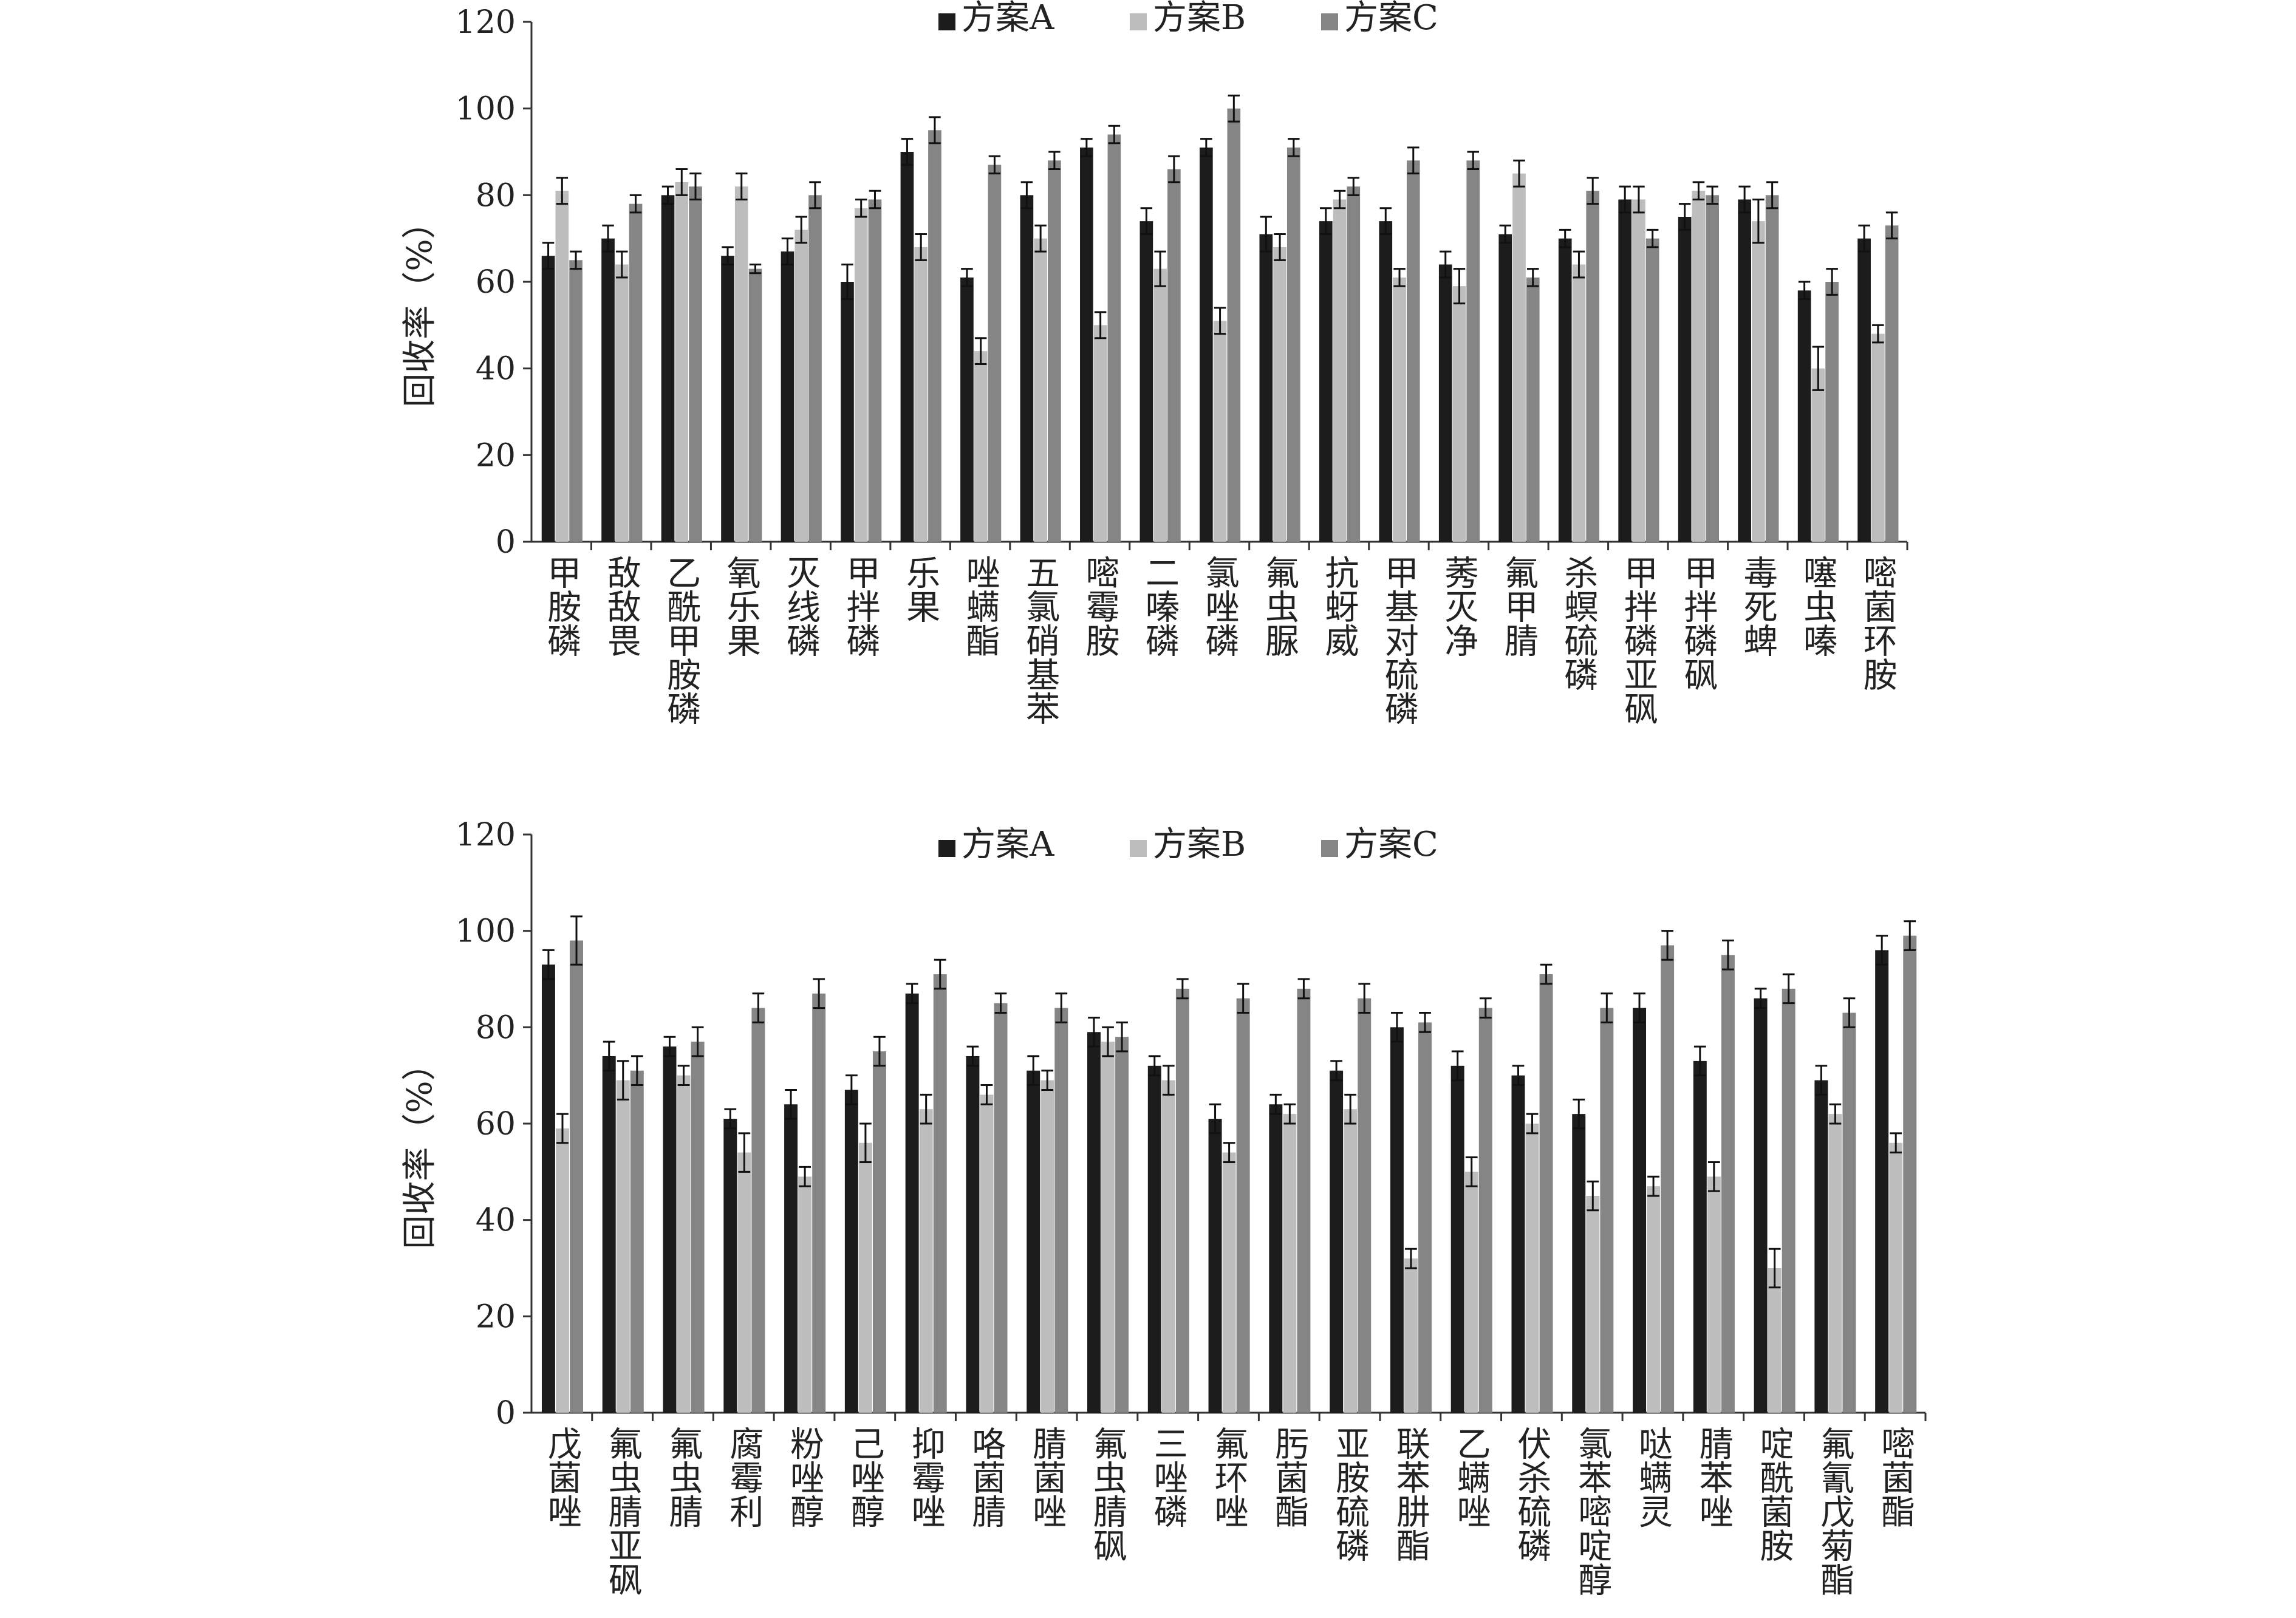  Describe the element at coordinates (1757, 606) in the screenshot. I see `x-tick-label: 毒死蜱` at that location.